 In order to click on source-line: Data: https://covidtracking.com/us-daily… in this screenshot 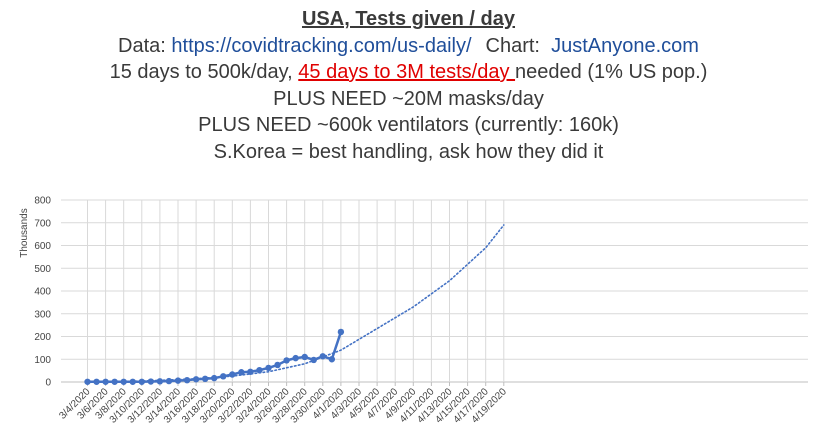, I will do `click(408, 46)`.